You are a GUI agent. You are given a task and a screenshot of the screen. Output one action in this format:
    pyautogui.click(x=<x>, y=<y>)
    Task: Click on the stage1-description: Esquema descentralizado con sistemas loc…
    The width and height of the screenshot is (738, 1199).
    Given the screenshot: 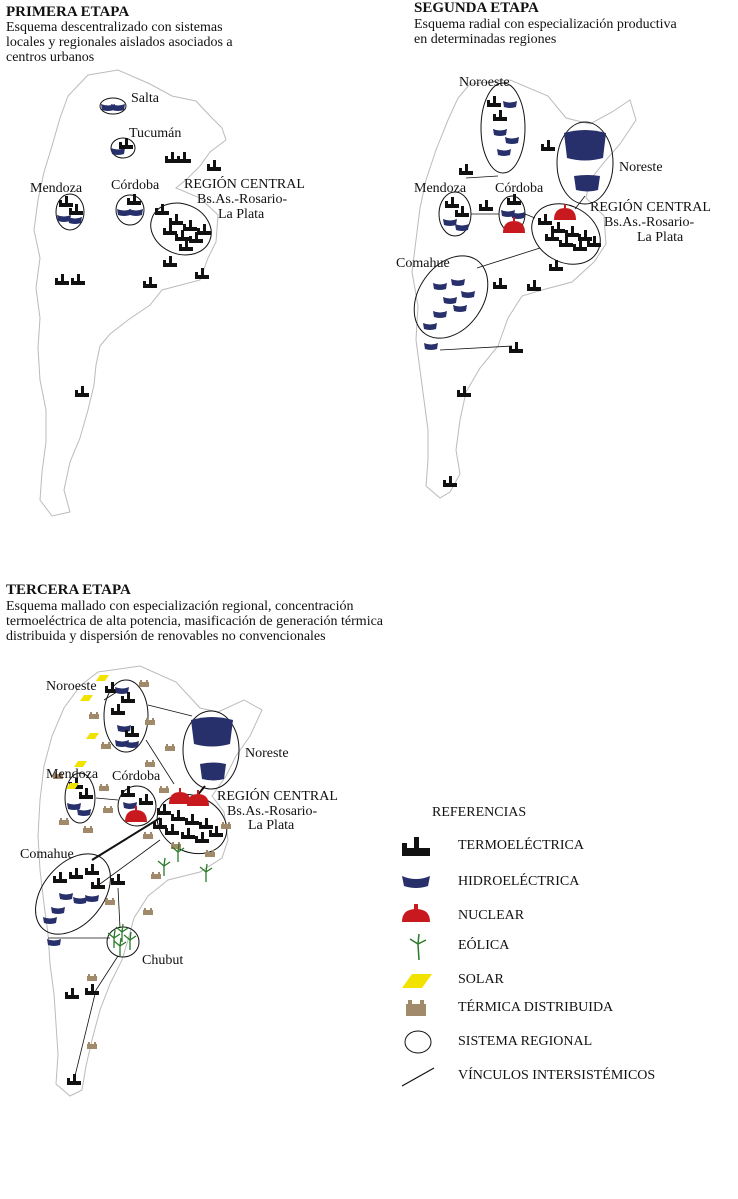 What is the action you would take?
    pyautogui.click(x=119, y=42)
    